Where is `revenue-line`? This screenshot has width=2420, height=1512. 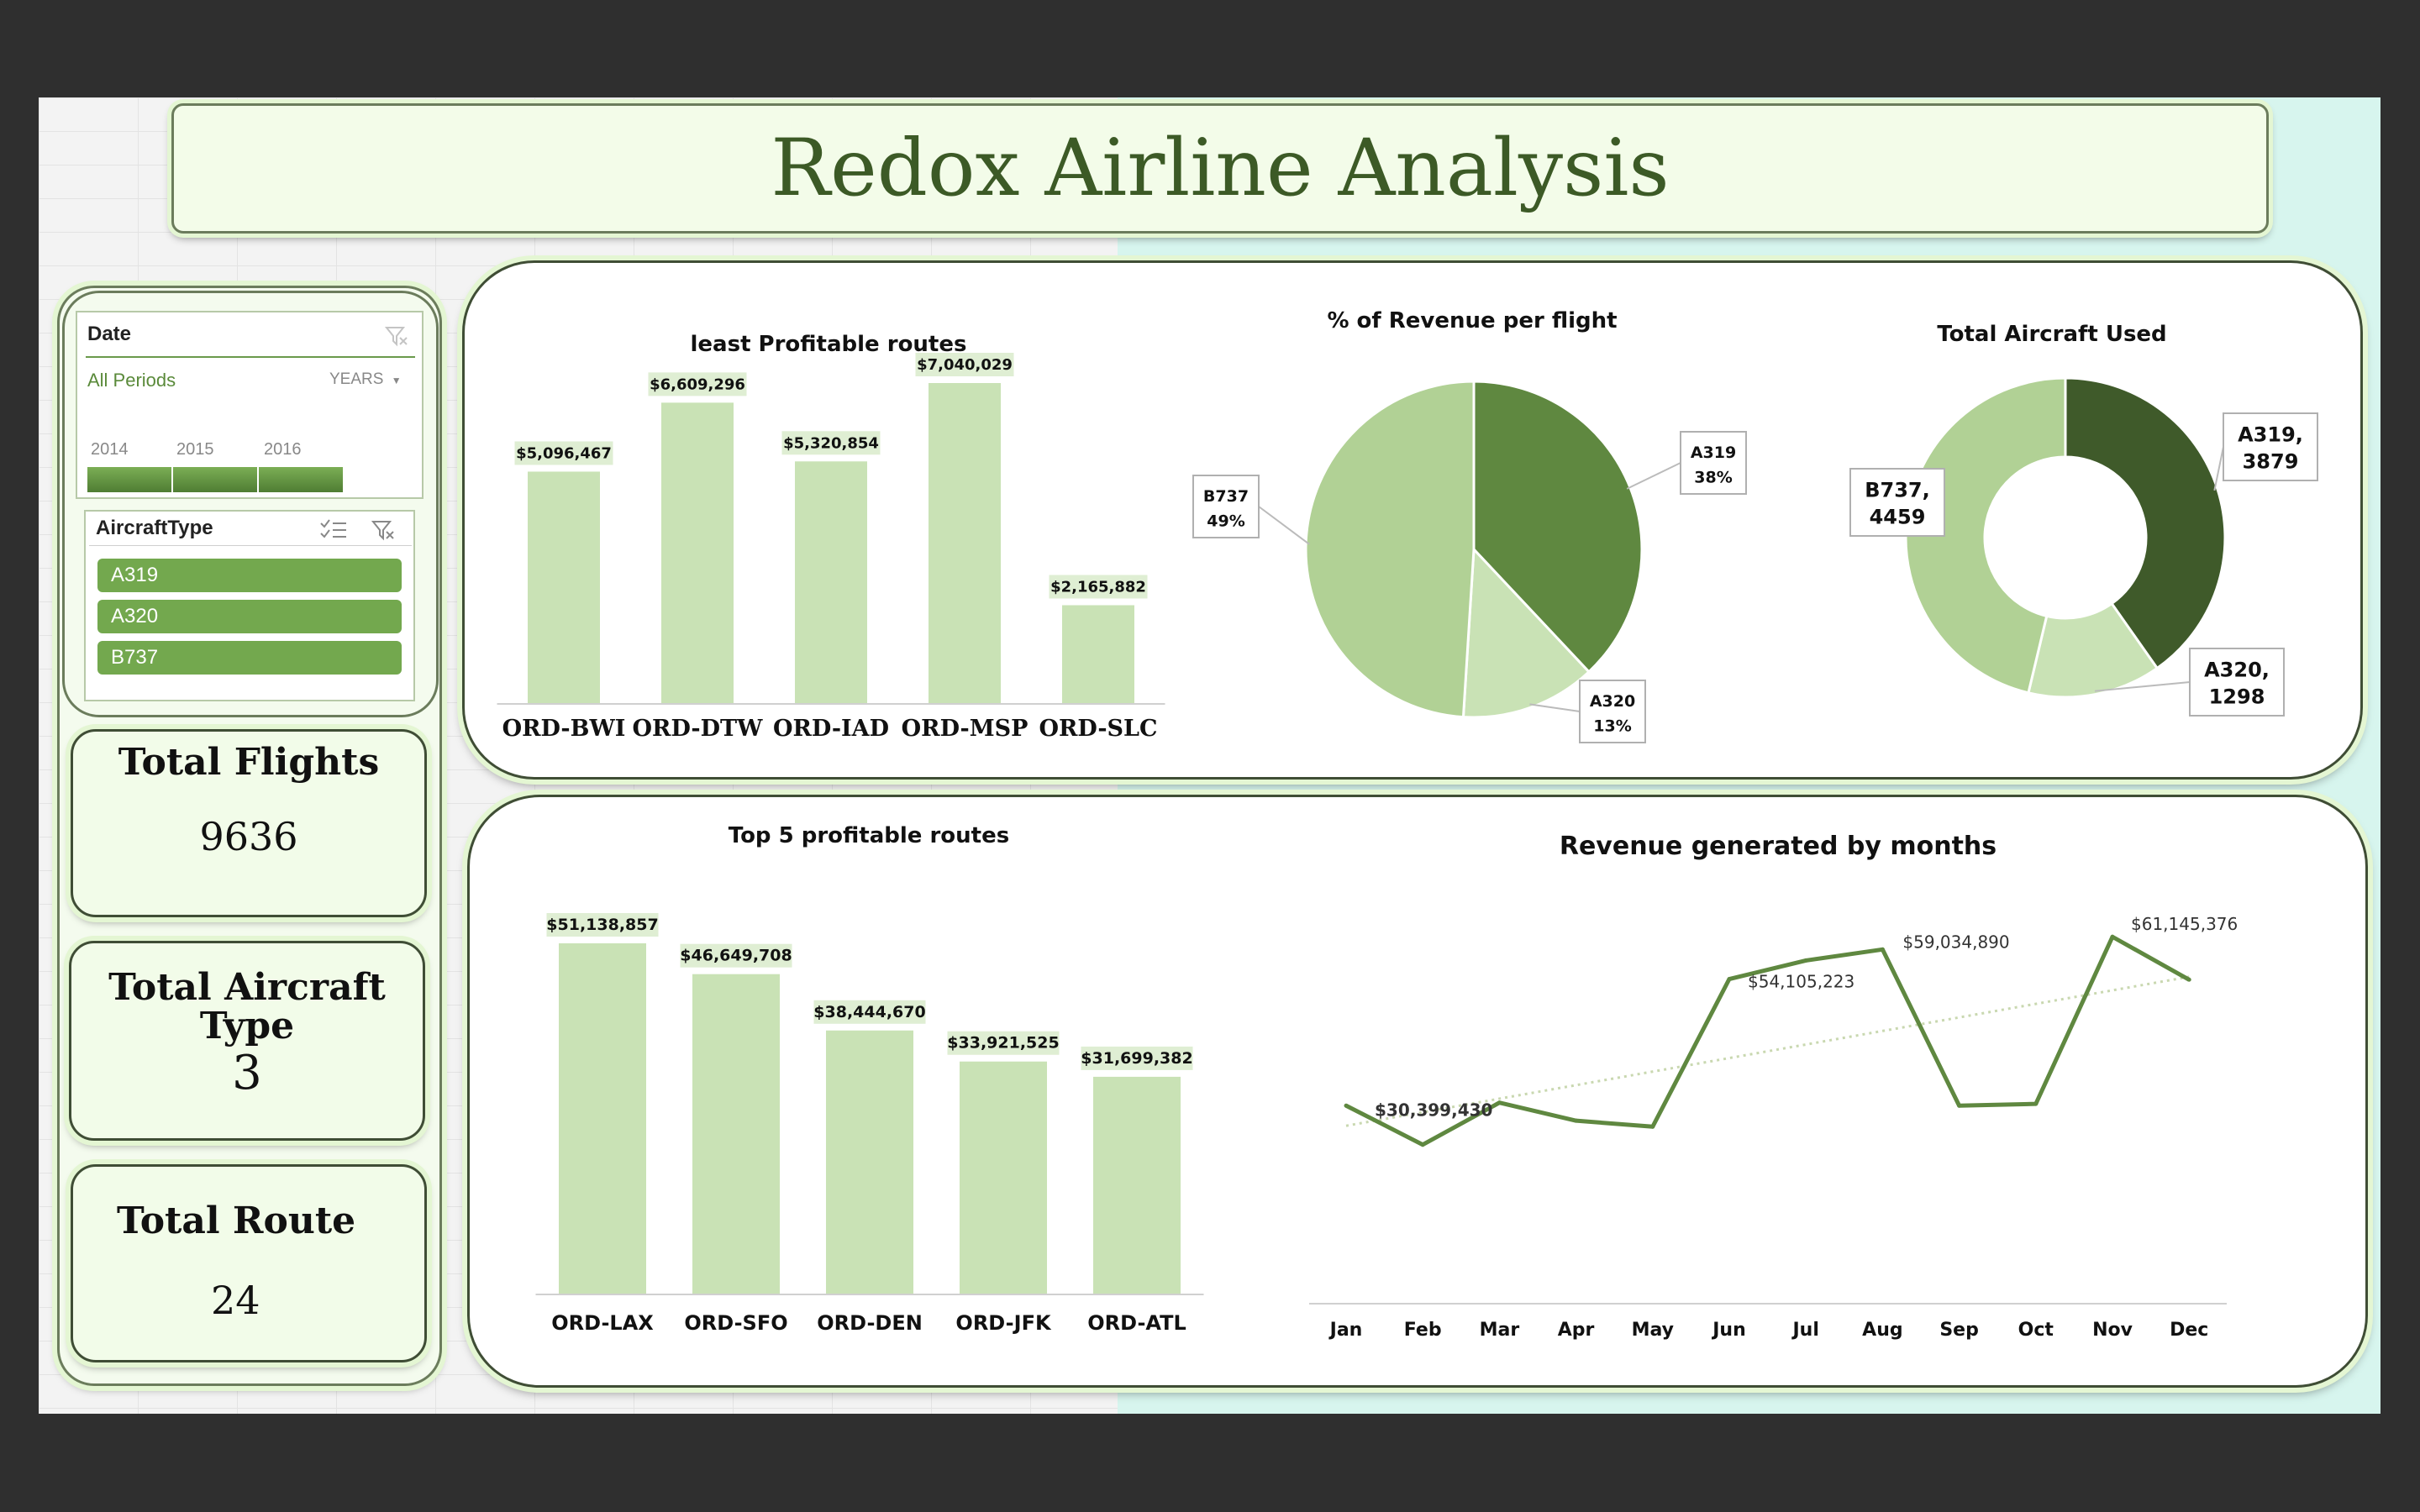 revenue-line is located at coordinates (1767, 1040).